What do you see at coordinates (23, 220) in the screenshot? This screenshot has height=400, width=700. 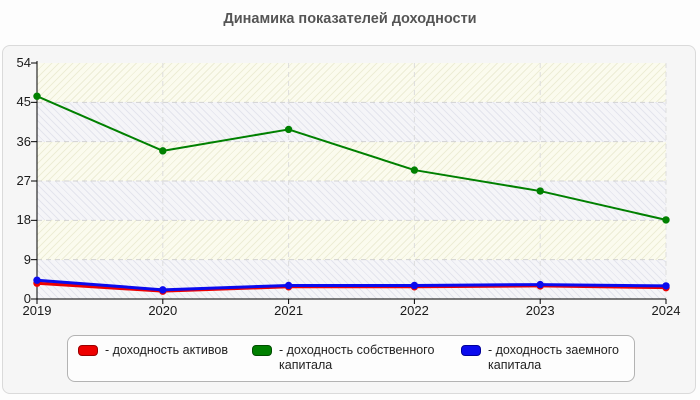 I see `y-tick-label: 18` at bounding box center [23, 220].